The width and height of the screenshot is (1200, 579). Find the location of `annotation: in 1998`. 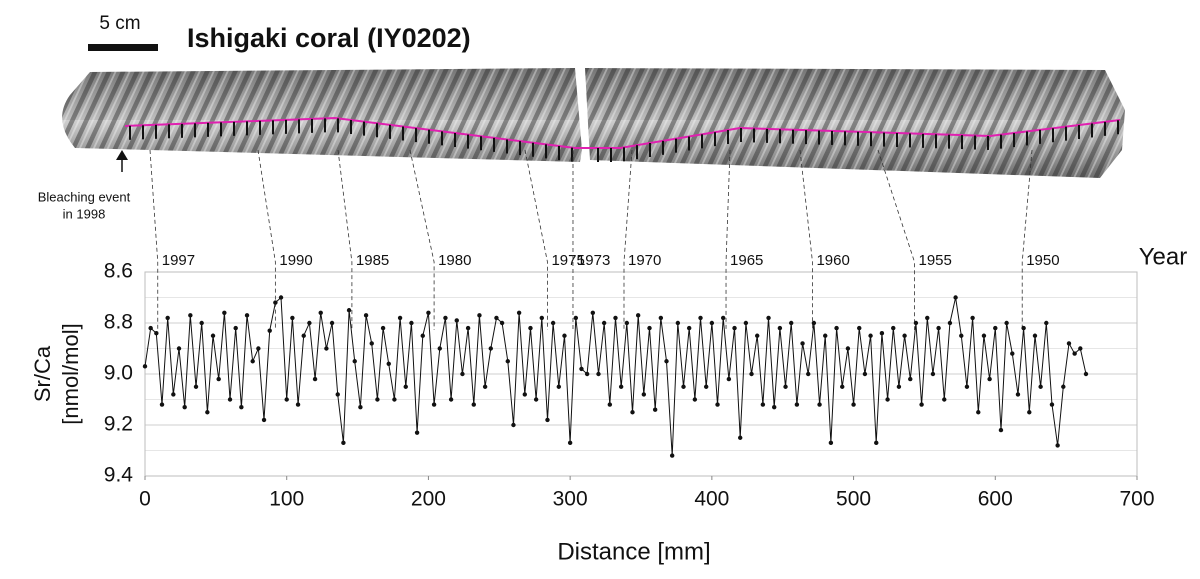

annotation: in 1998 is located at coordinates (84, 213).